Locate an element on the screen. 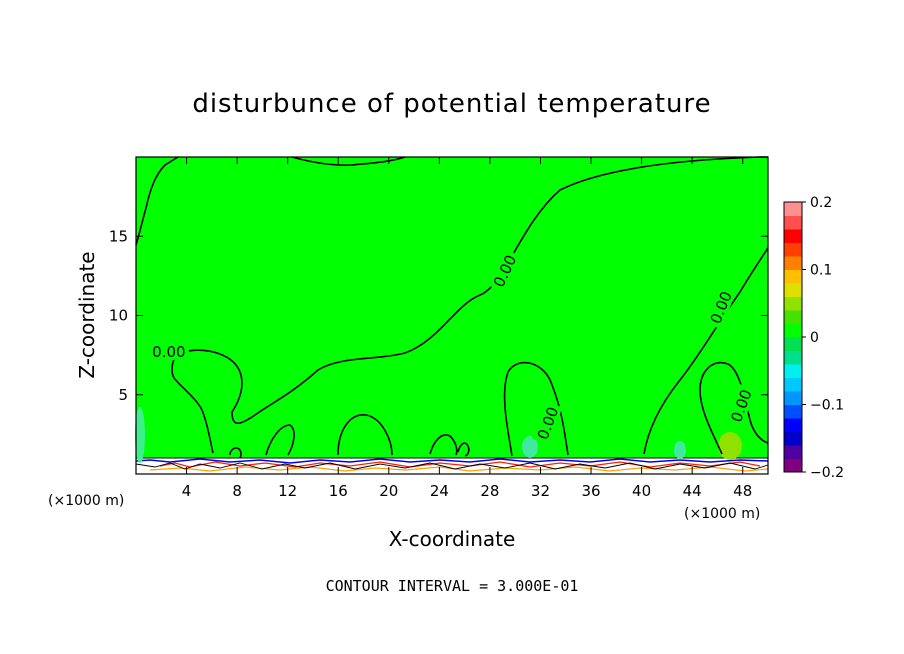 The width and height of the screenshot is (904, 654). x-tick-label: 44 is located at coordinates (692, 491).